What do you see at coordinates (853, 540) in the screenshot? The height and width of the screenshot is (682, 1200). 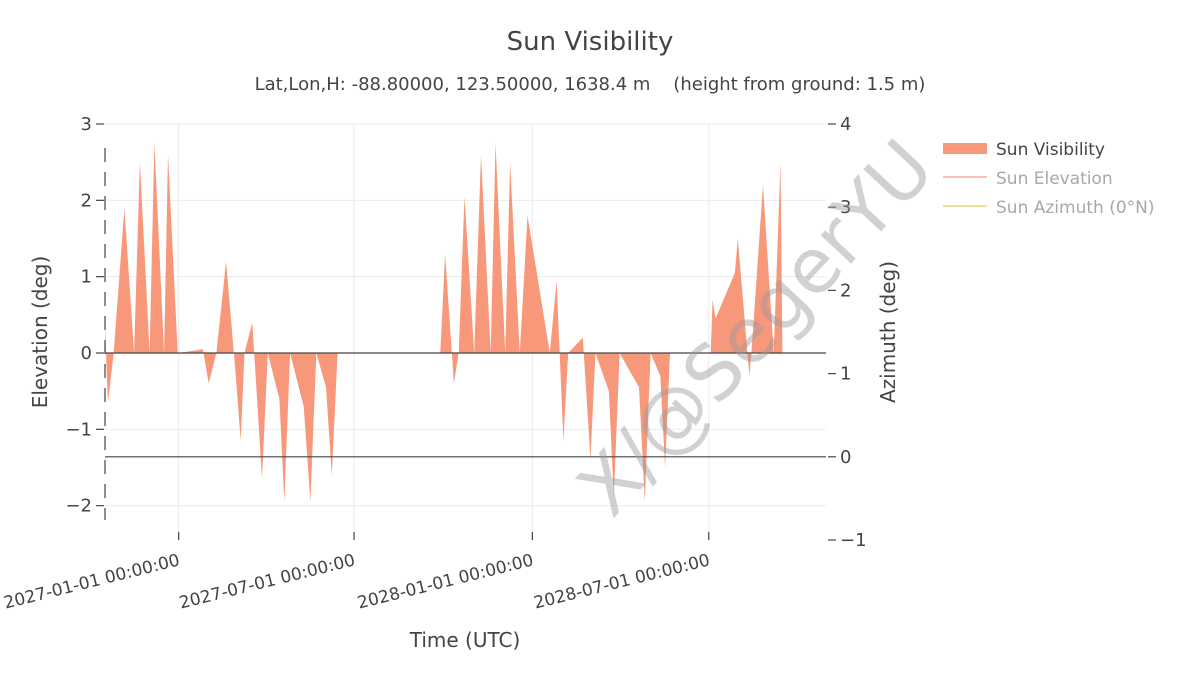 I see `y2-tick-label: −1` at bounding box center [853, 540].